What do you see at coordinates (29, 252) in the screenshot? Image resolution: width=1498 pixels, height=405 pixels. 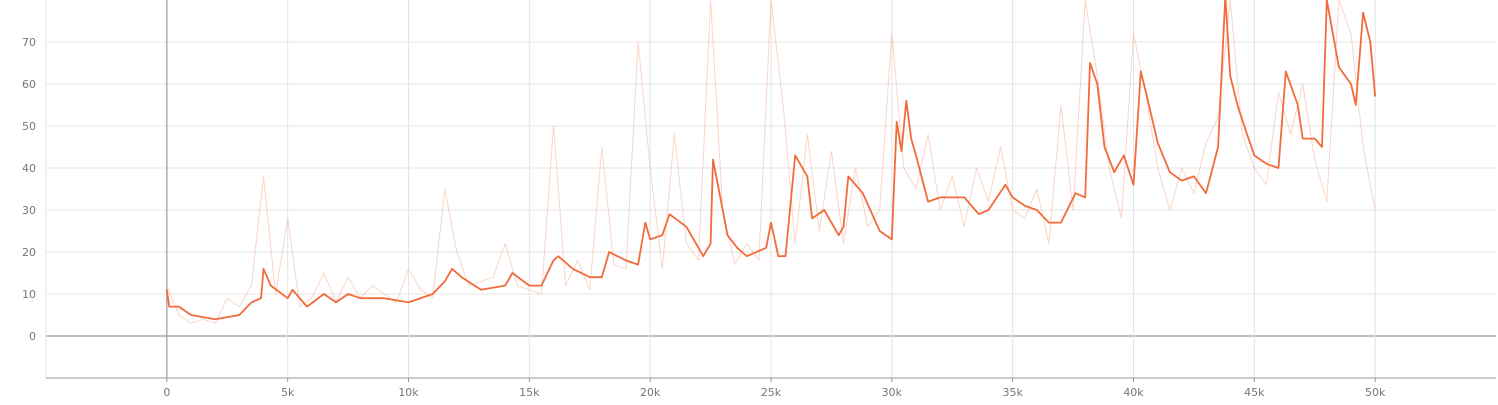 I see `y-tick-label: 20` at bounding box center [29, 252].